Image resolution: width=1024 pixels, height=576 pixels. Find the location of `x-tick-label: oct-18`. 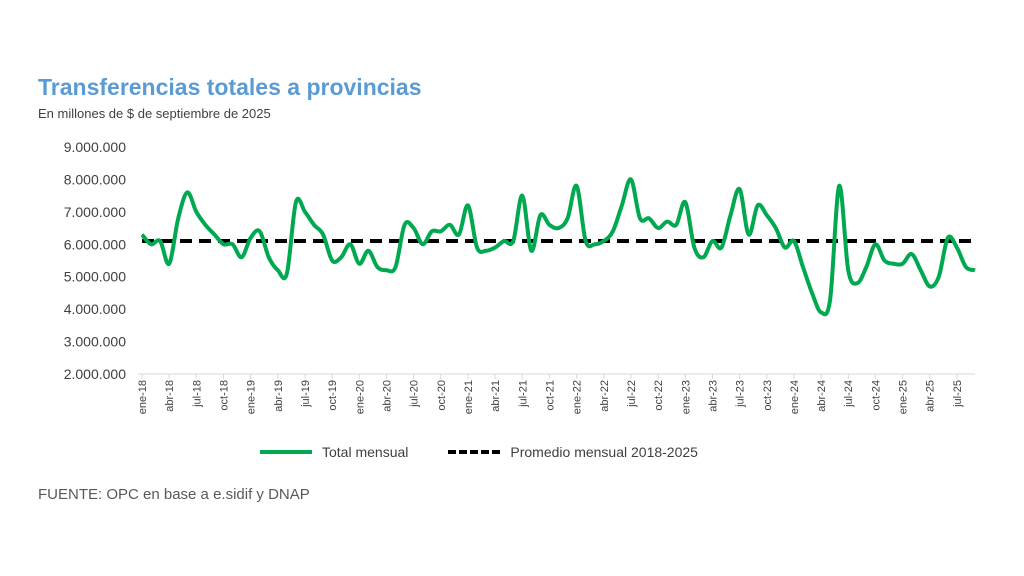

x-tick-label: oct-18 is located at coordinates (224, 395).